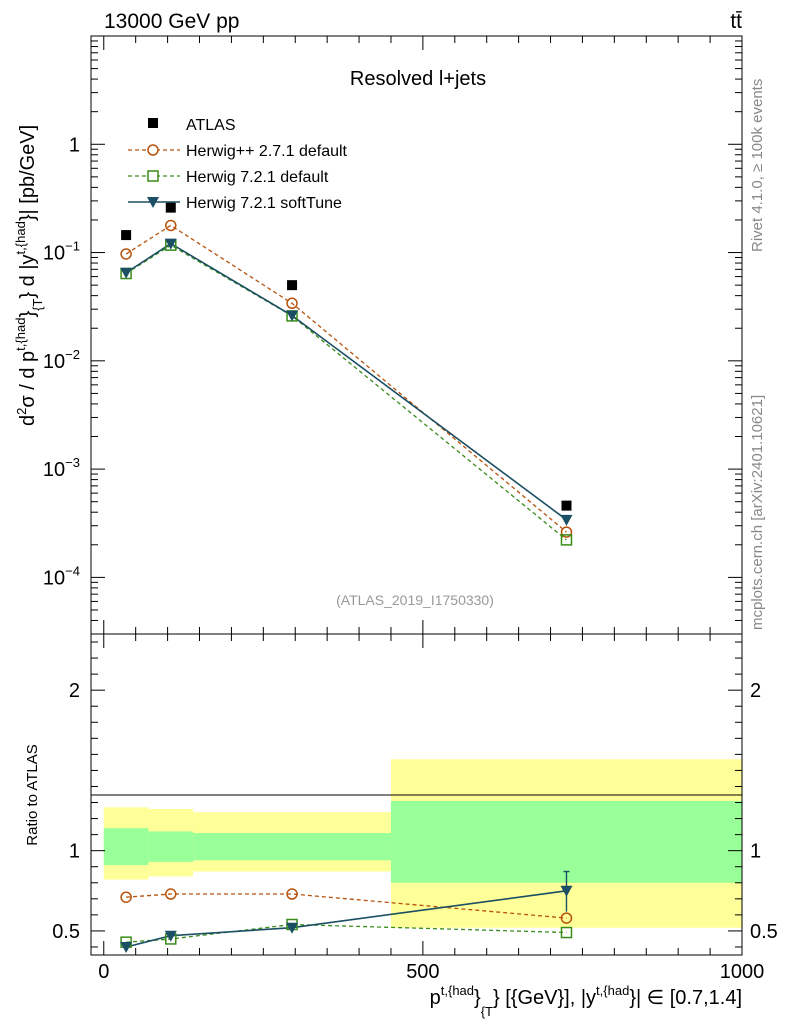 This screenshot has width=786, height=1024. What do you see at coordinates (153, 123) in the screenshot?
I see `legend-marker-atlas` at bounding box center [153, 123].